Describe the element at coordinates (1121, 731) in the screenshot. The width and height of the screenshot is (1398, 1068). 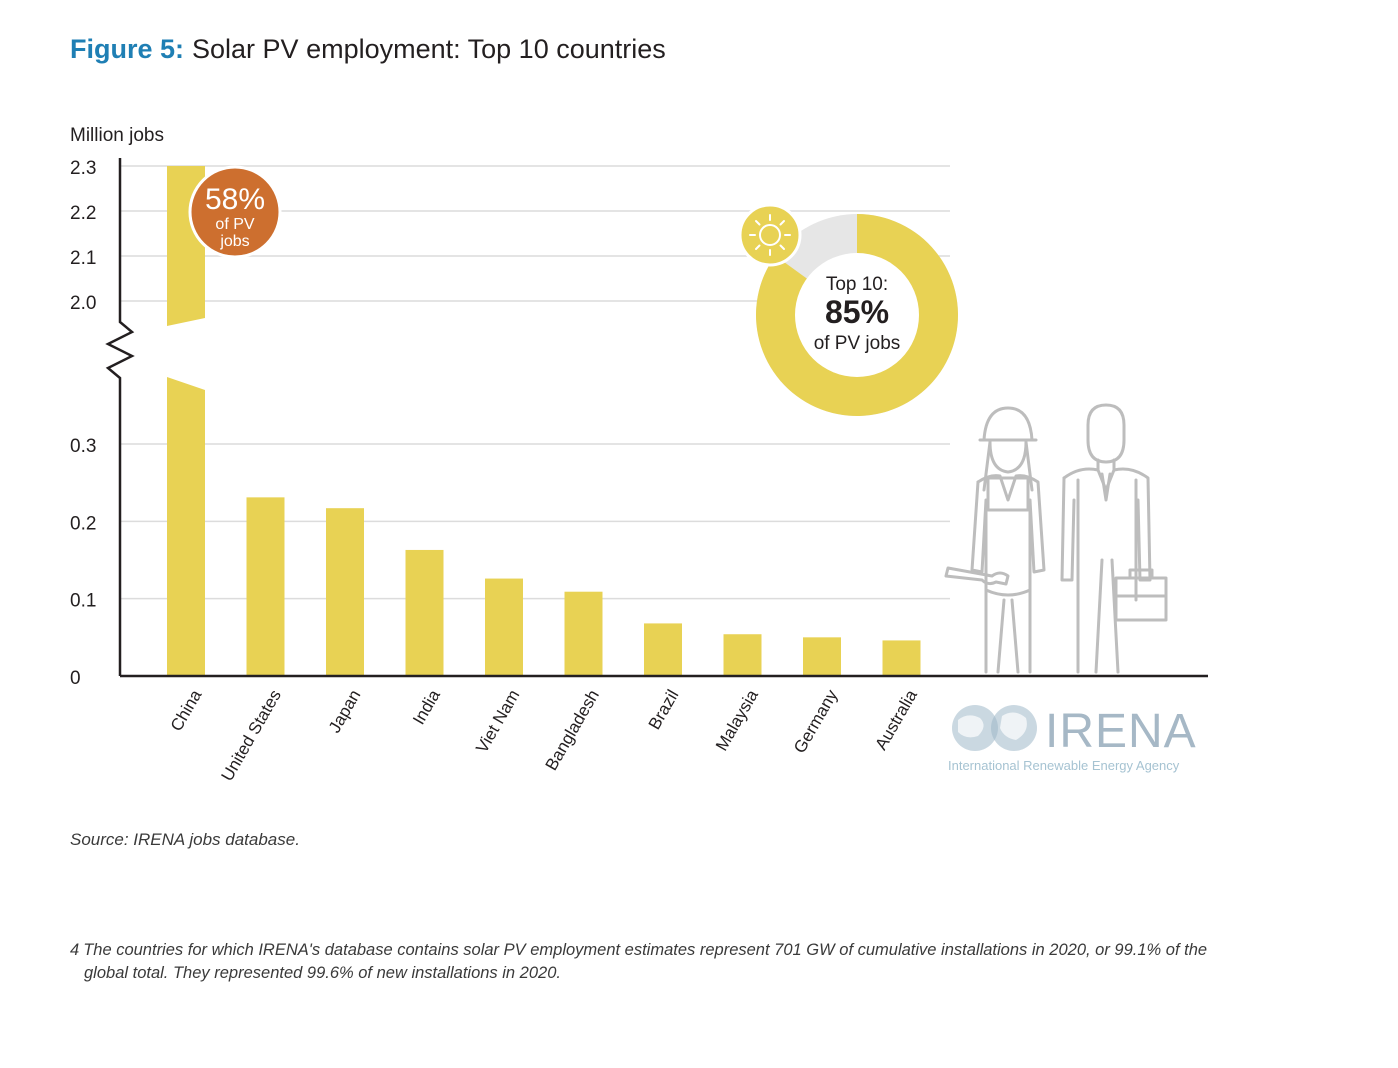
I see `logo-name: IRENA` at that location.